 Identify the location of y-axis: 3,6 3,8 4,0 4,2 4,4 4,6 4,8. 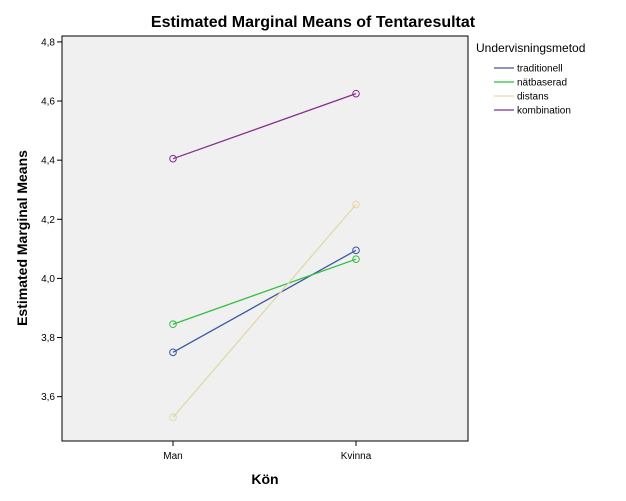
(51, 220).